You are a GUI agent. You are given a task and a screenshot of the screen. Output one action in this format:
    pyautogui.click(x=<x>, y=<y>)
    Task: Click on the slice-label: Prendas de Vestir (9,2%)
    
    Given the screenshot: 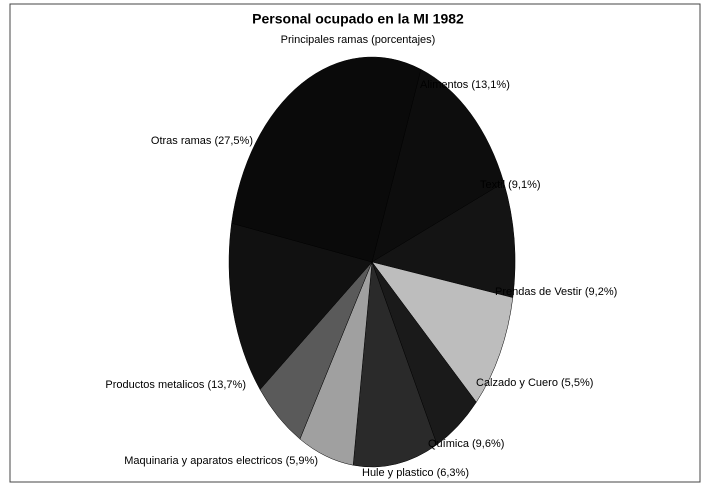 What is the action you would take?
    pyautogui.click(x=556, y=292)
    